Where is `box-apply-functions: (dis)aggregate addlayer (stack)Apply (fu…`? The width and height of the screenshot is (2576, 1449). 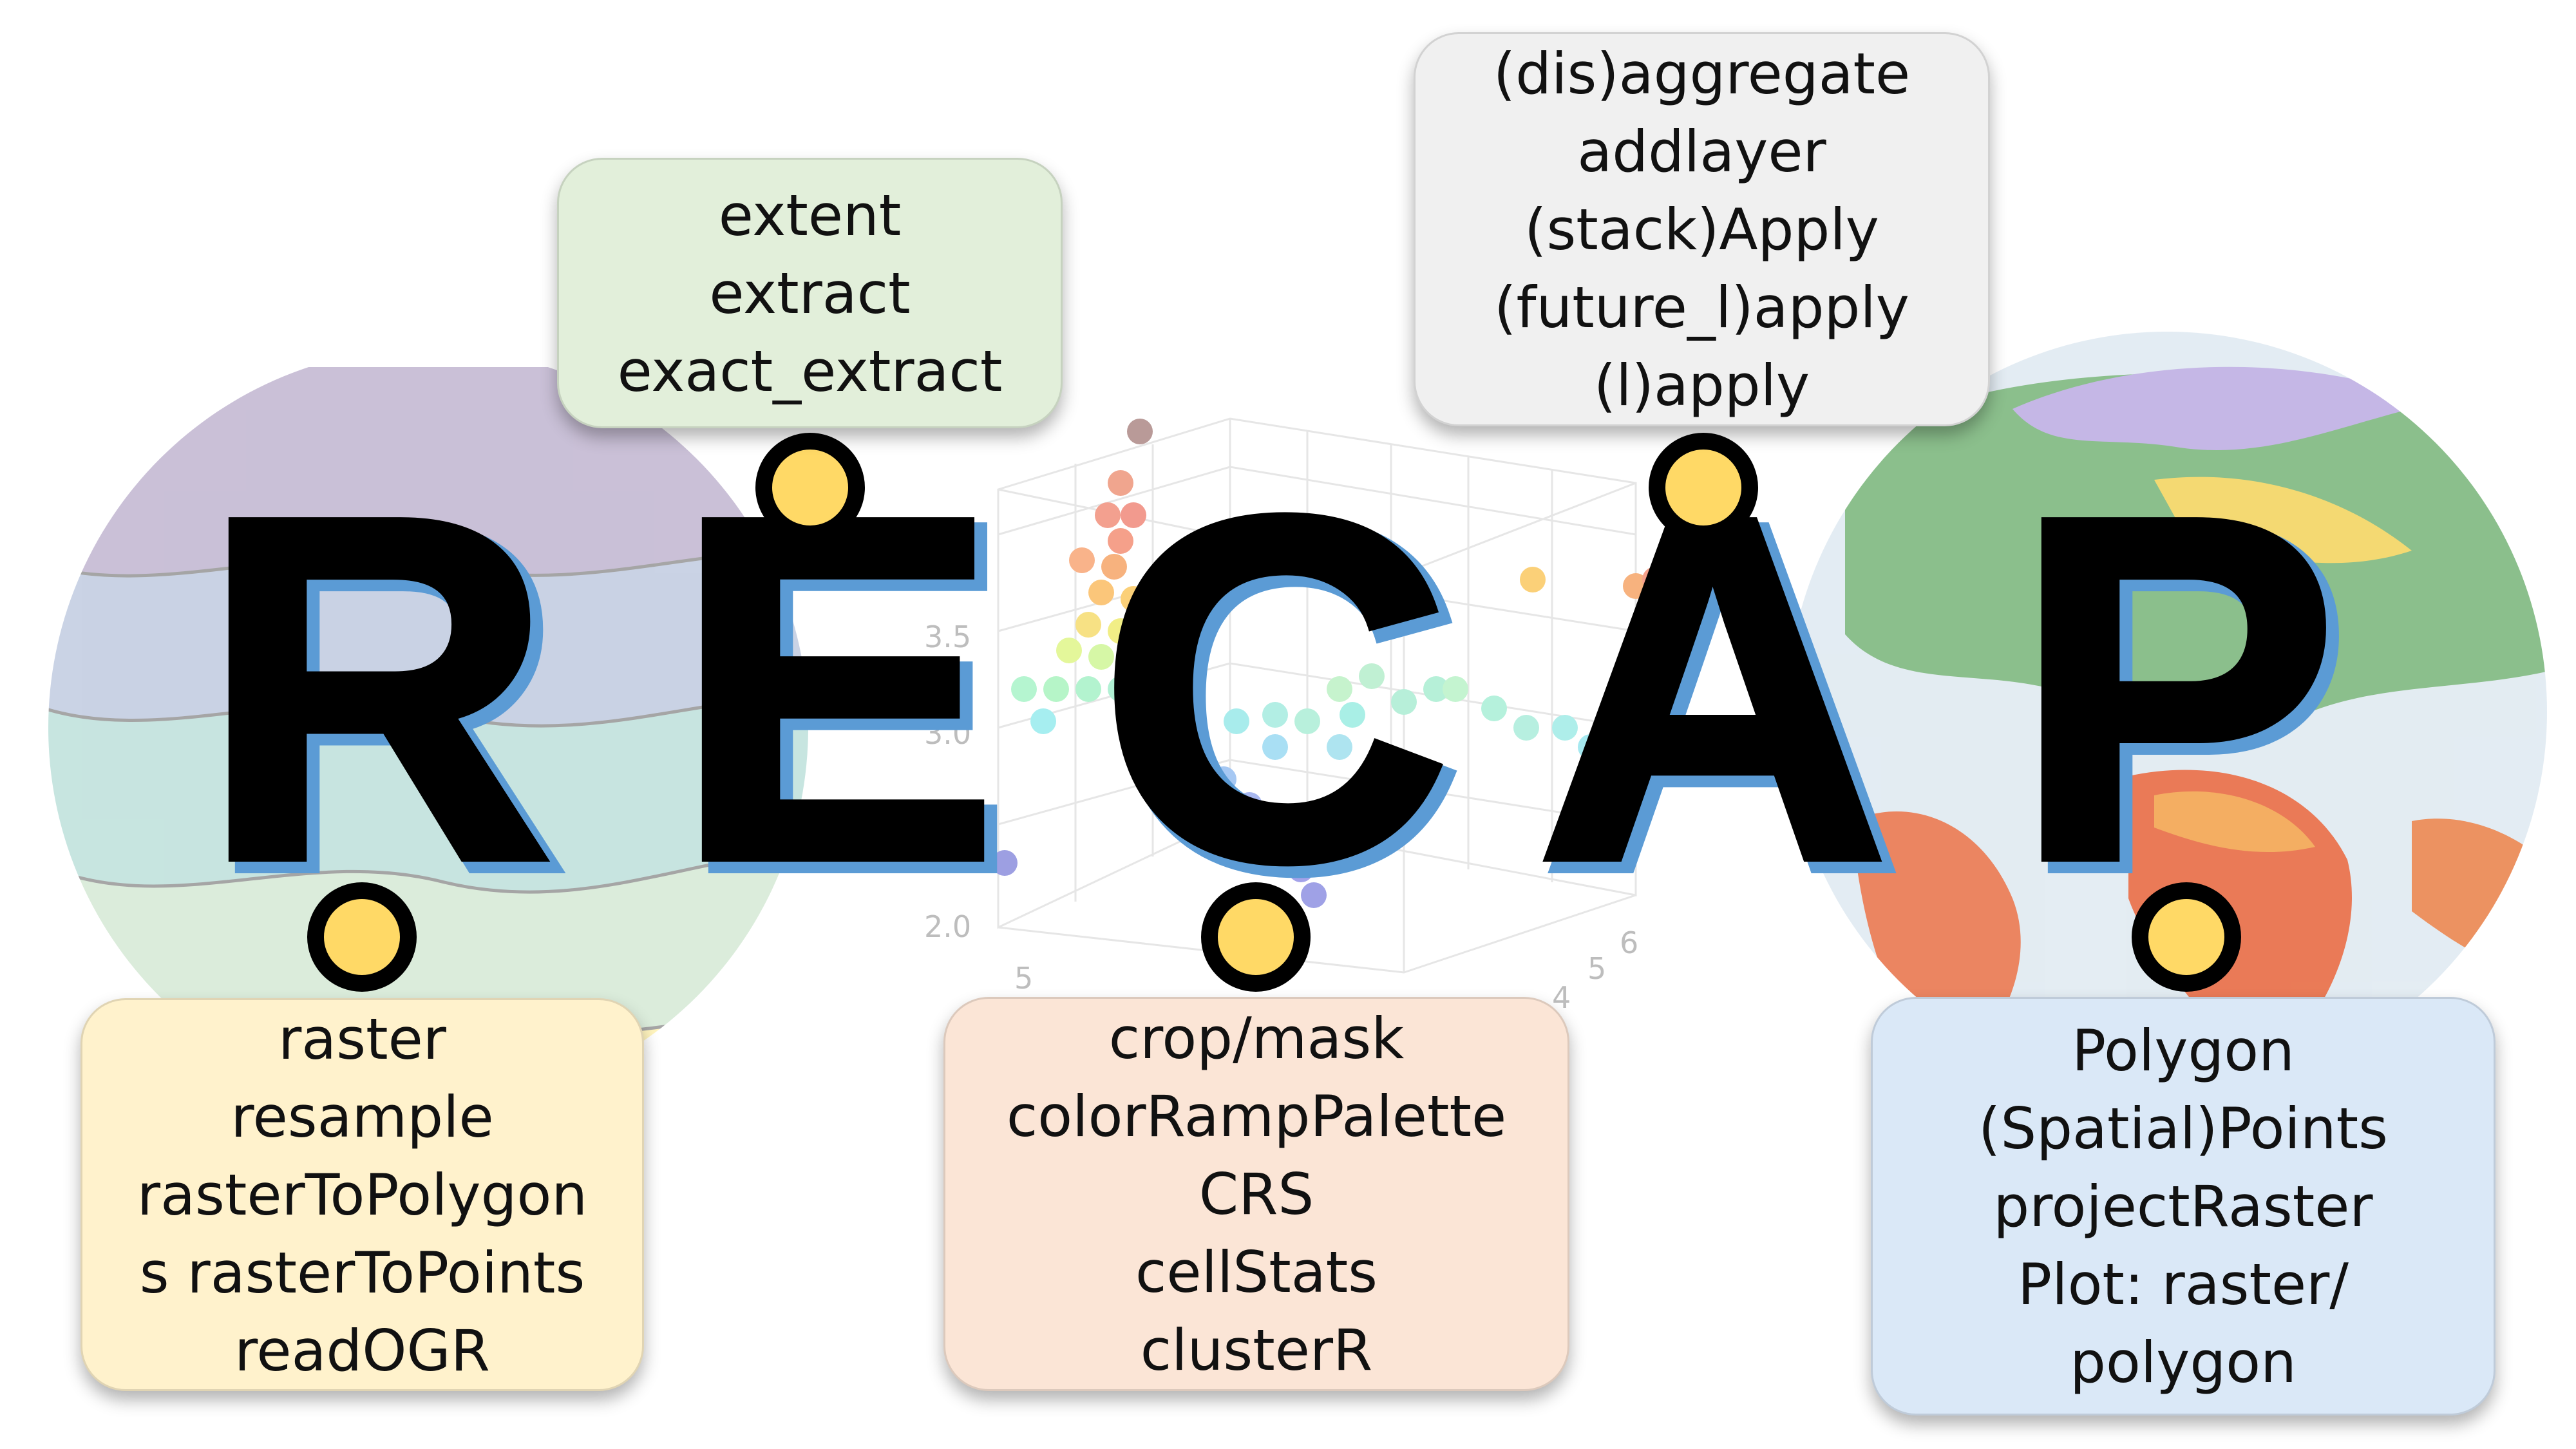 box-apply-functions: (dis)aggregate addlayer (stack)Apply (fu… is located at coordinates (1702, 229).